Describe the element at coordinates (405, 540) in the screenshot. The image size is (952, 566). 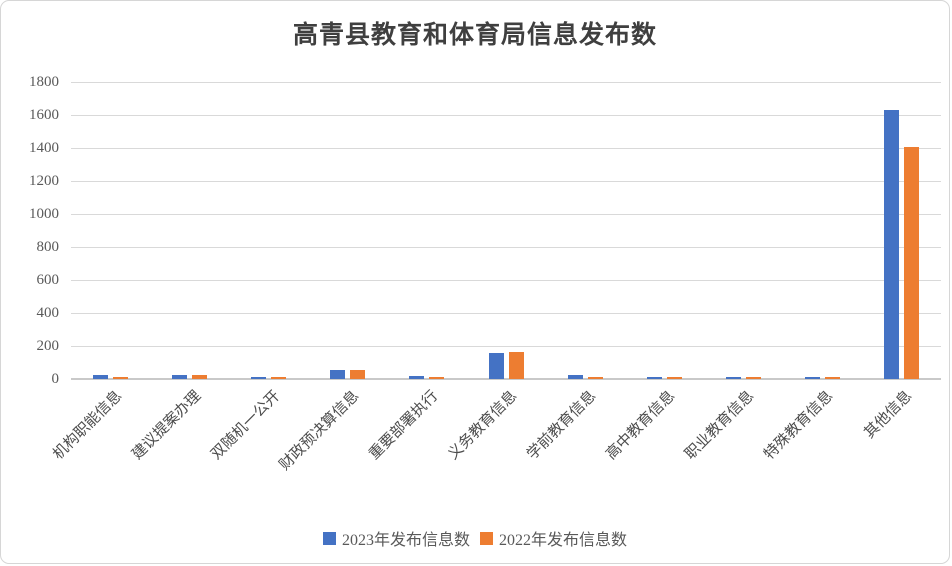
I see `legend-label: 2023年发布信息数` at that location.